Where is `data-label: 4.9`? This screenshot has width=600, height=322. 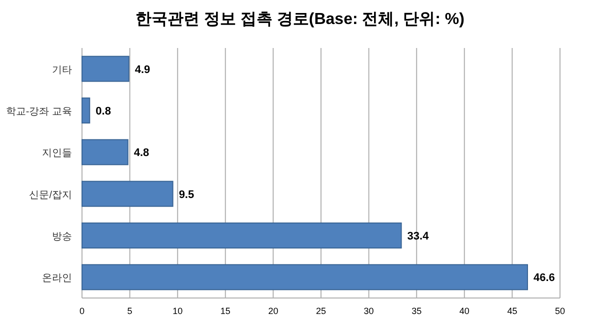 data-label: 4.9 is located at coordinates (142, 70).